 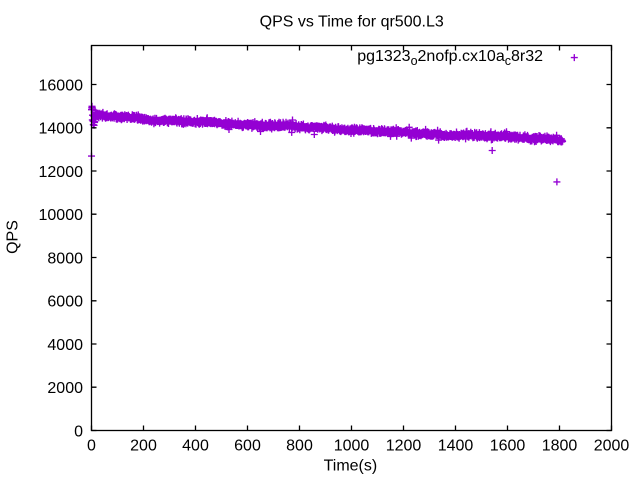 What do you see at coordinates (352, 445) in the screenshot?
I see `svg-text: 1000` at bounding box center [352, 445].